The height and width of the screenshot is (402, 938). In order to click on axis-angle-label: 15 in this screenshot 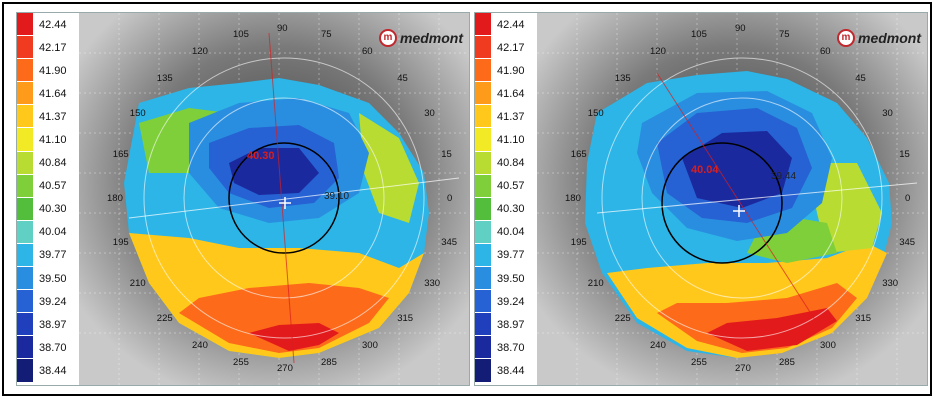, I will do `click(446, 154)`.